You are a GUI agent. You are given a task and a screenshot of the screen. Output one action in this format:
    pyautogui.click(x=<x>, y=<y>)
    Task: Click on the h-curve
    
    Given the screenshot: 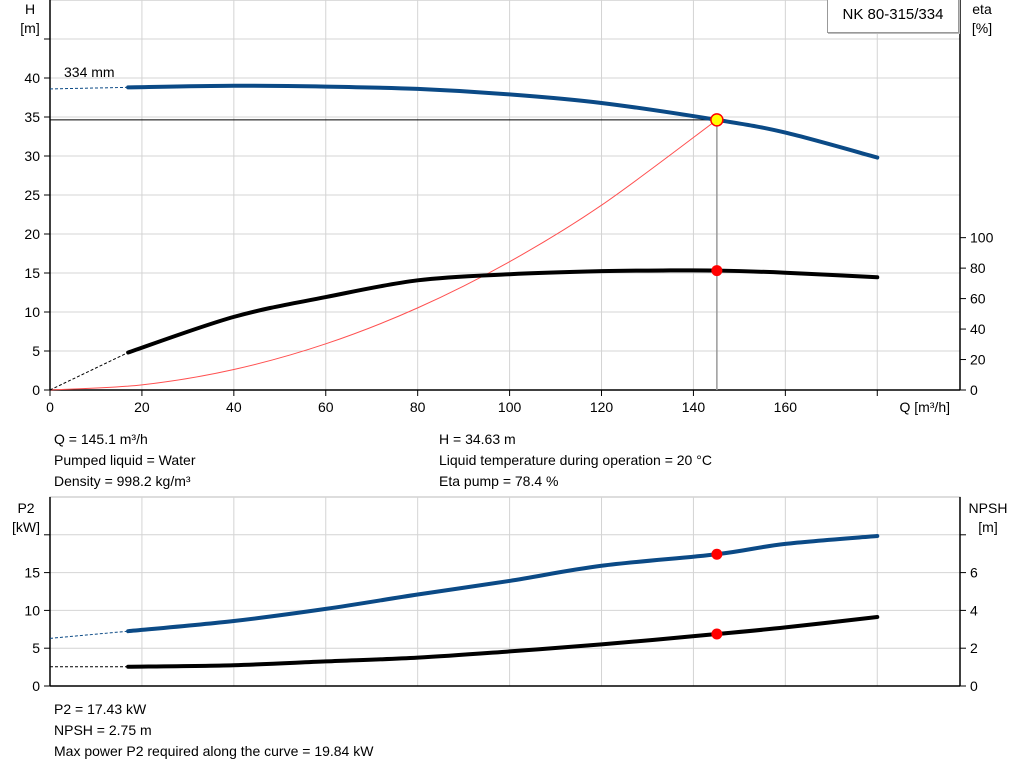 What is the action you would take?
    pyautogui.click(x=503, y=121)
    